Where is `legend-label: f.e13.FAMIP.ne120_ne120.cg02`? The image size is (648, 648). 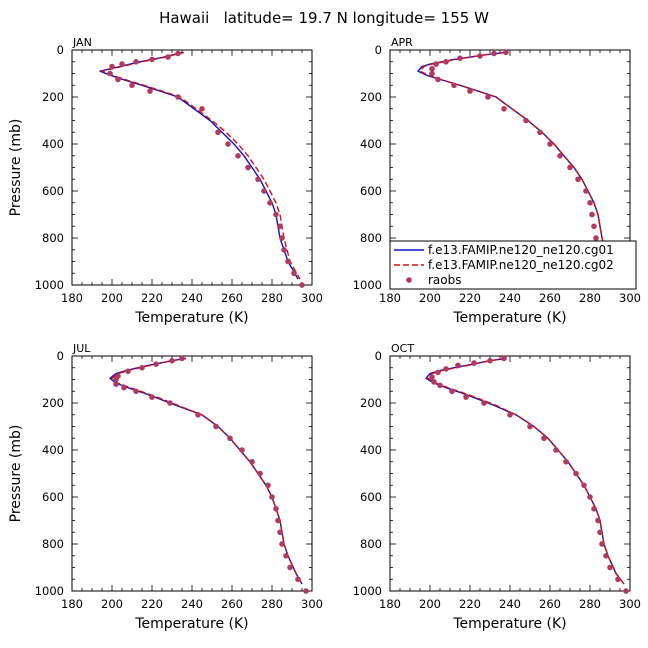 legend-label: f.e13.FAMIP.ne120_ne120.cg02 is located at coordinates (521, 265).